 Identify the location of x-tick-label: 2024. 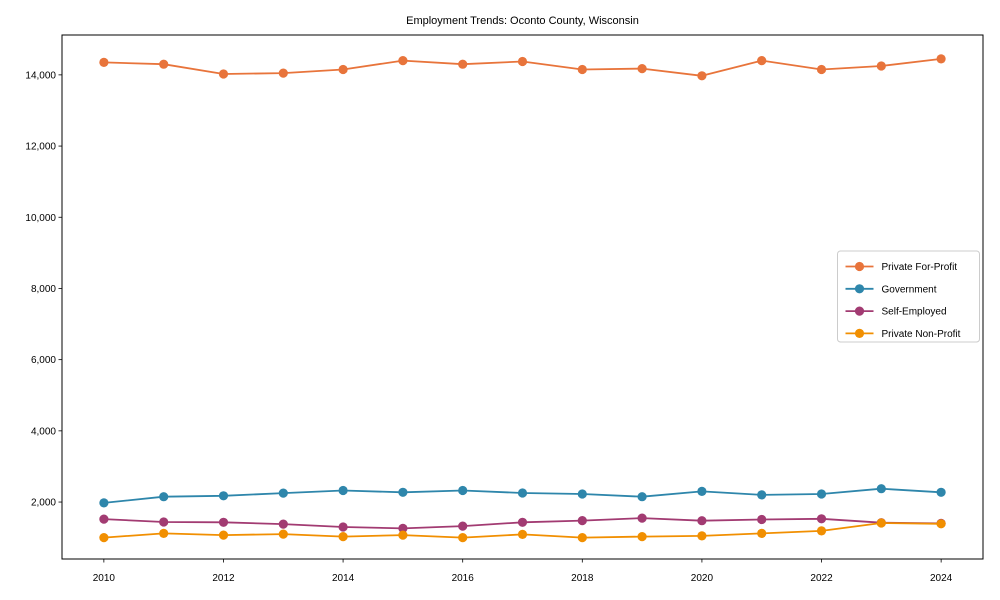
(941, 578).